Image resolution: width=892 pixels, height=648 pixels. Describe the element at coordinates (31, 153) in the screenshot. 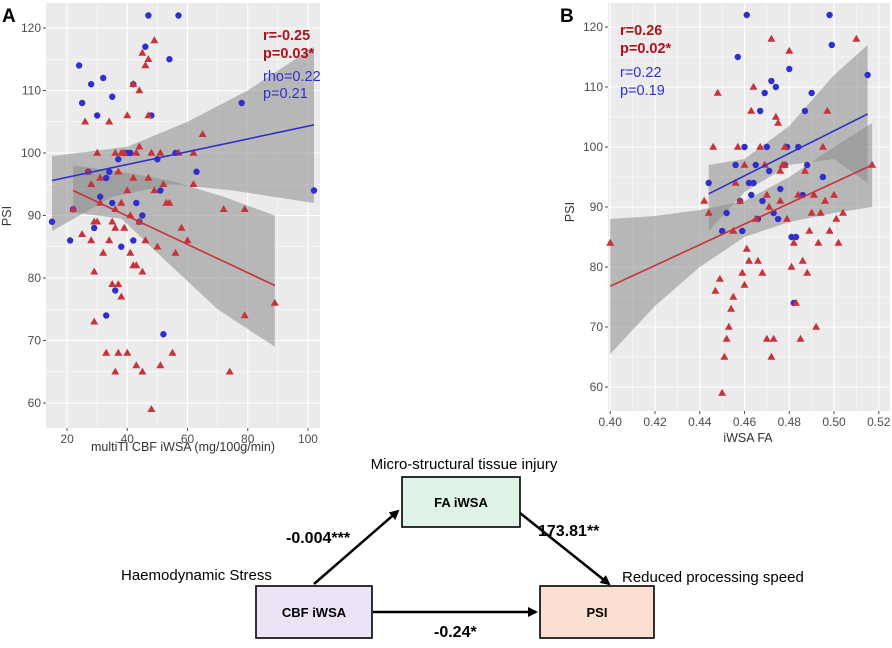

I see `tick-label-y: 100` at that location.